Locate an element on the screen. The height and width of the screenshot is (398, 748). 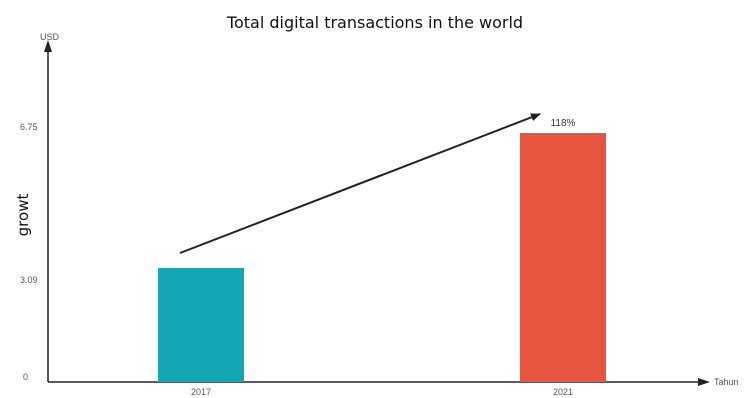
y-tick-0: 0 is located at coordinates (25, 377).